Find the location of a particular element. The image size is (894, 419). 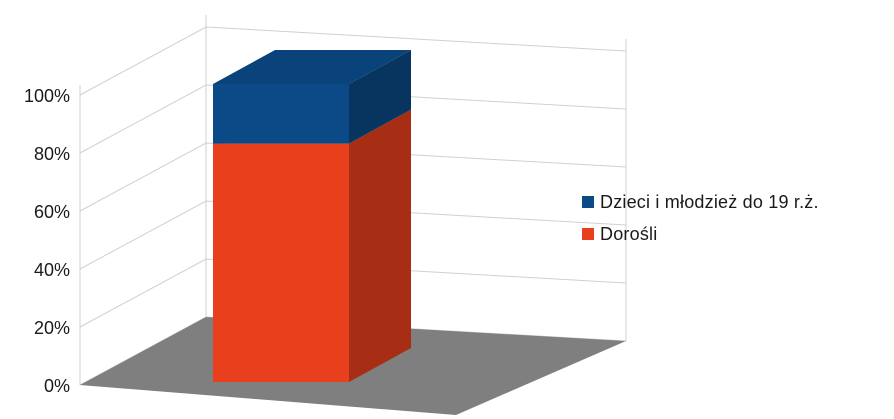

y-tick-label: 0% is located at coordinates (57, 386).